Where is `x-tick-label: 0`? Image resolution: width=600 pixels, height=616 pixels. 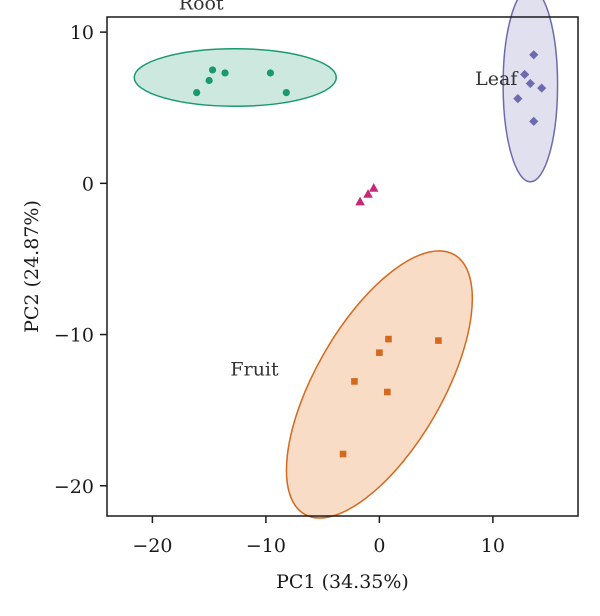
x-tick-label: 0 is located at coordinates (379, 546).